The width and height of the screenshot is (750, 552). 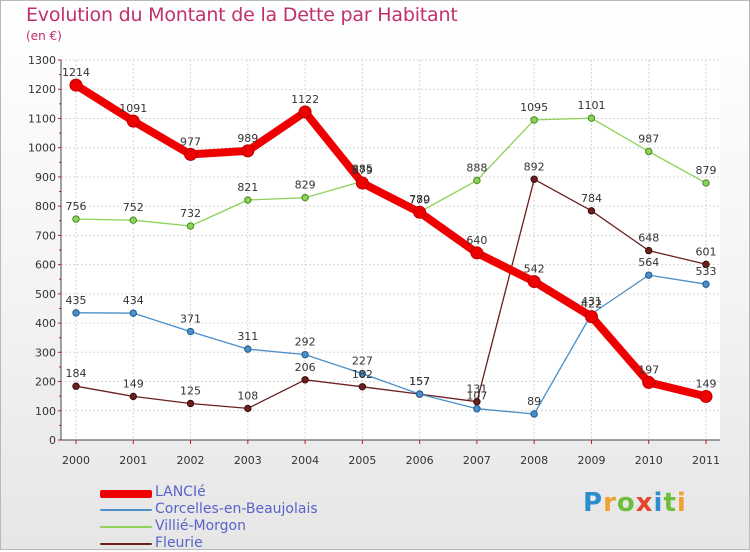 I want to click on data-label-lancie: 1214, so click(x=76, y=72).